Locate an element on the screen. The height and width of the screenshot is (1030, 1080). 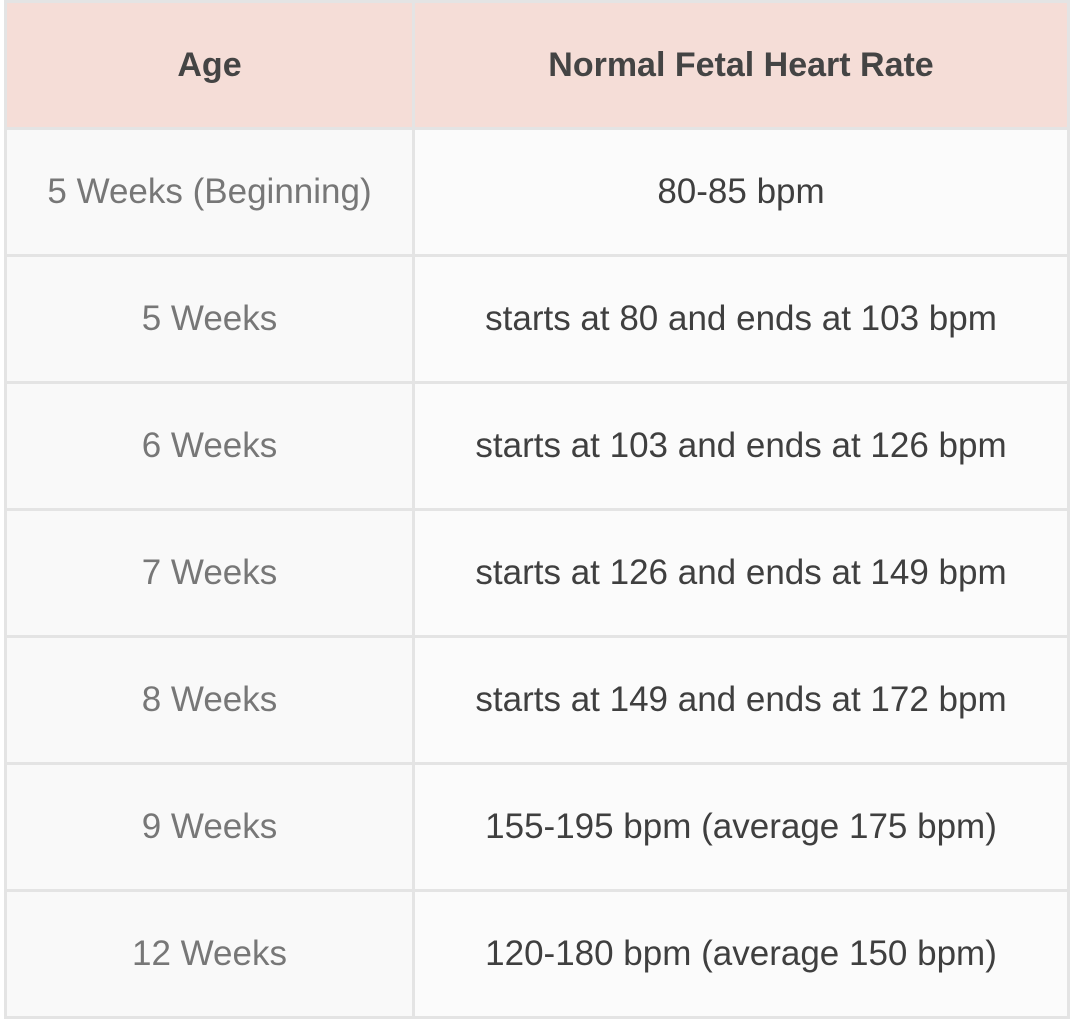
header-row: Age Normal Fetal Heart Rate is located at coordinates (537, 65).